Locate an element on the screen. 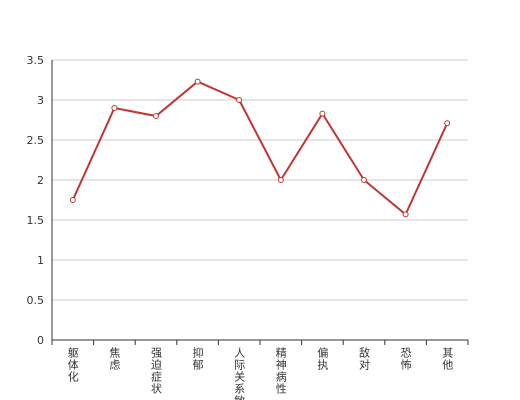 The image size is (520, 400). y-tick-label: 1 is located at coordinates (40, 260).